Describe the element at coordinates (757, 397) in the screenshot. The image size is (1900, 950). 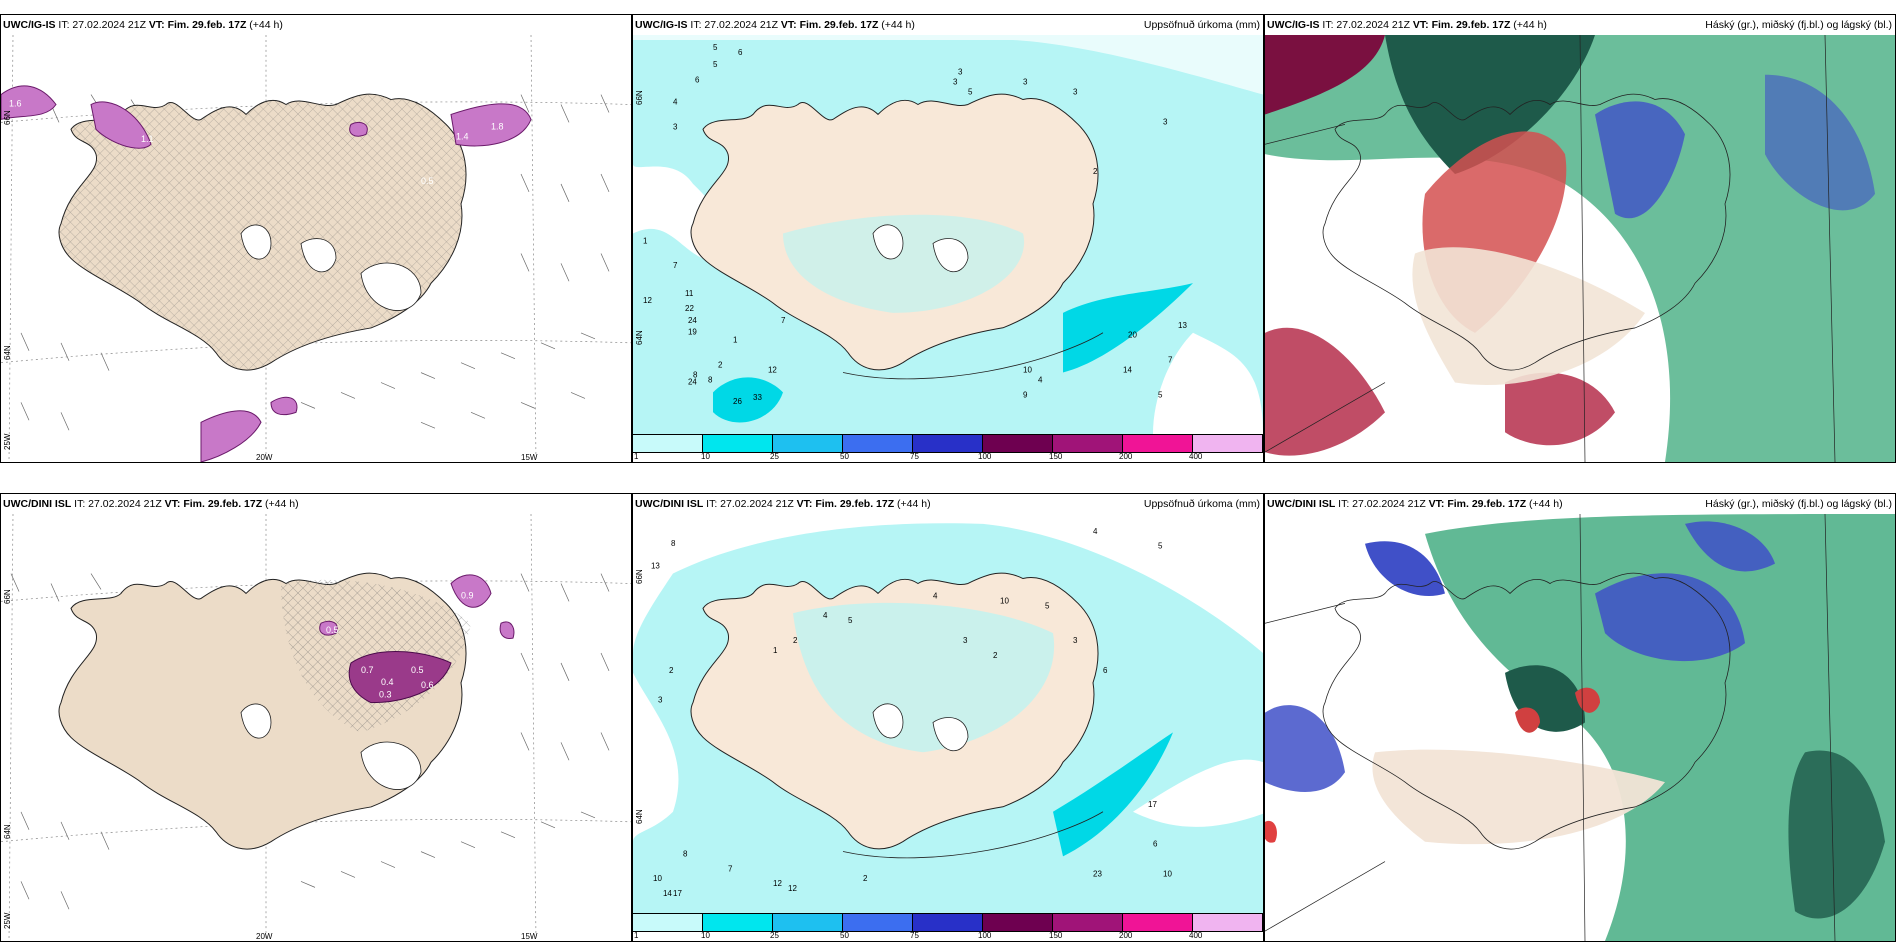
I see `svg-text: 33` at that location.